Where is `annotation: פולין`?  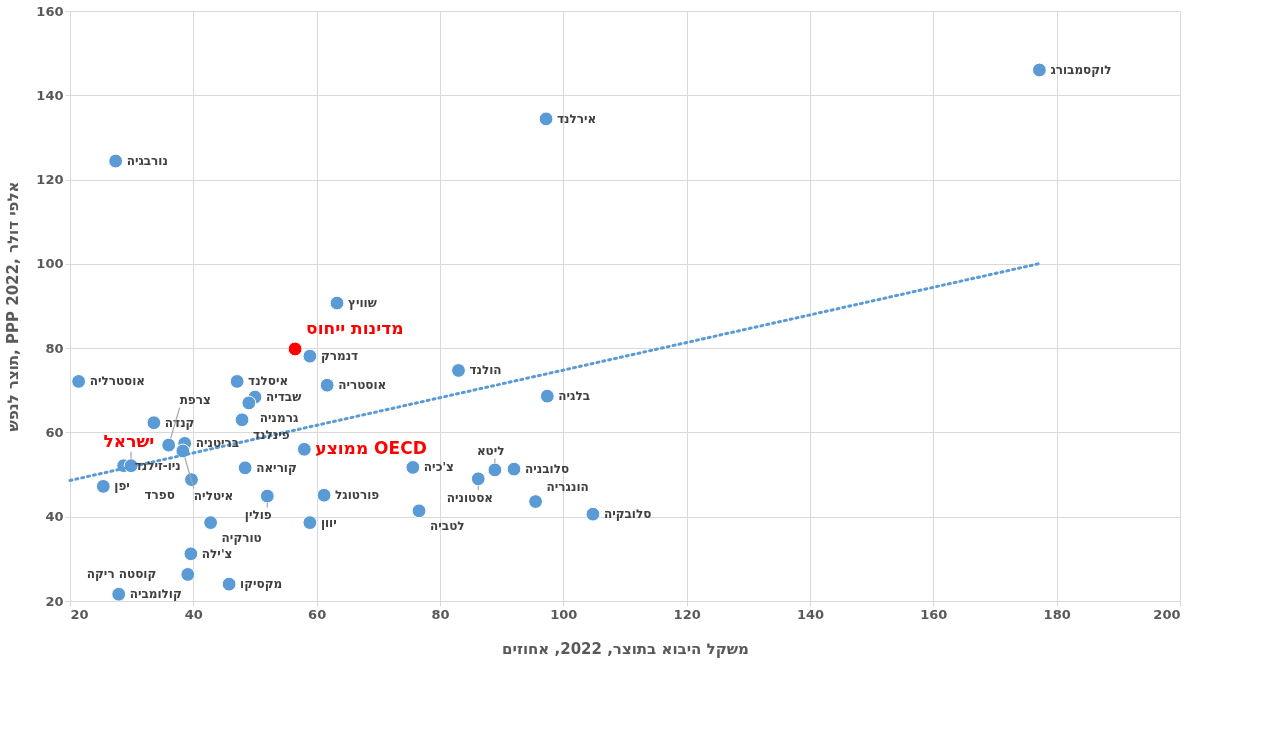 annotation: פולין is located at coordinates (258, 515).